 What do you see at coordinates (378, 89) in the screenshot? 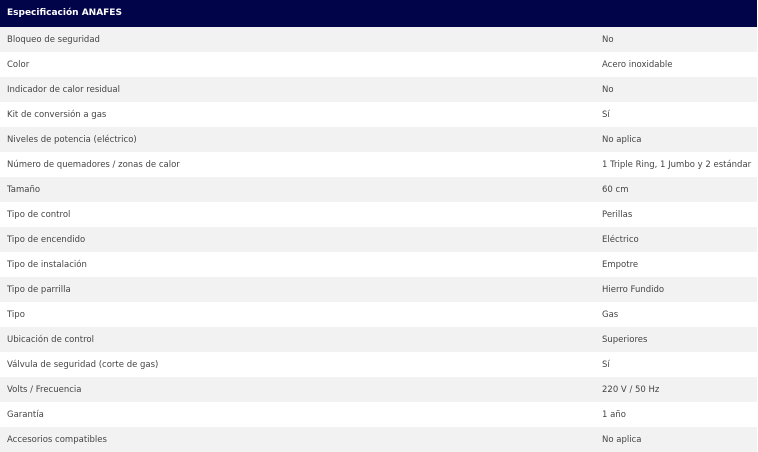
I see `table-row: Indicador de calor residual No` at bounding box center [378, 89].